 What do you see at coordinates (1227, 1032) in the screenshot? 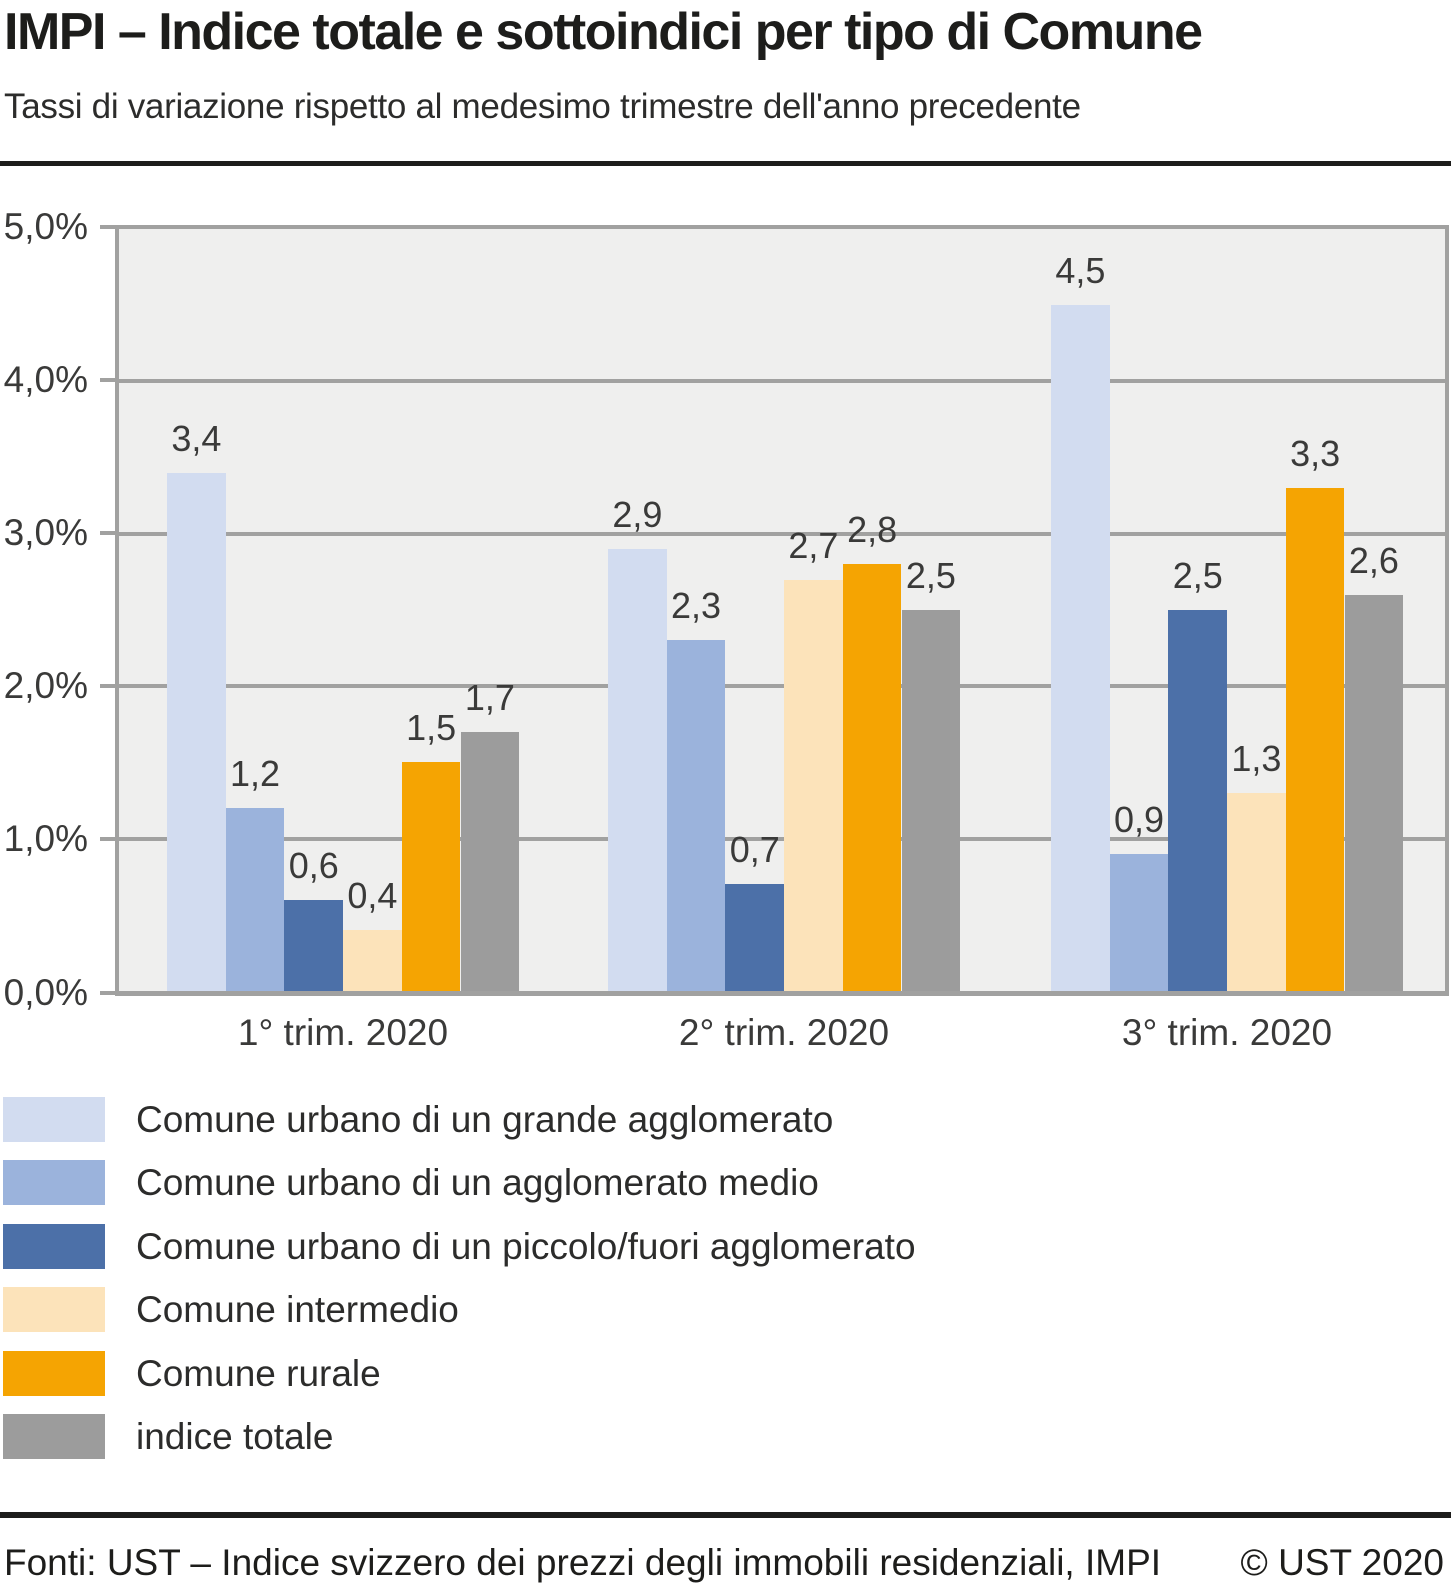
I see `x-category-label: 3° trim. 2020` at bounding box center [1227, 1032].